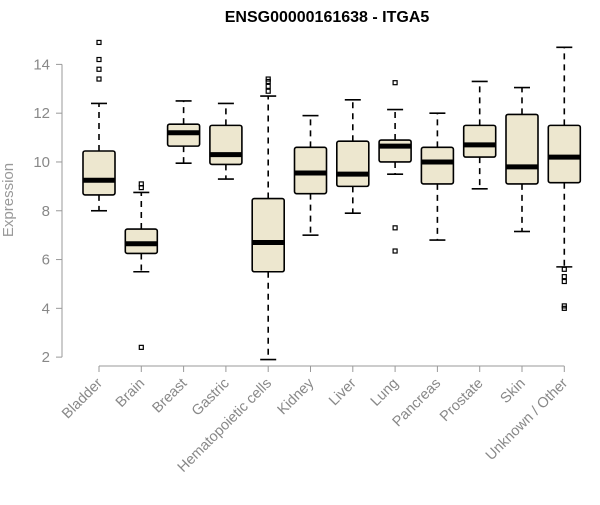  I want to click on box-hematopoietic-cells, so click(268, 218).